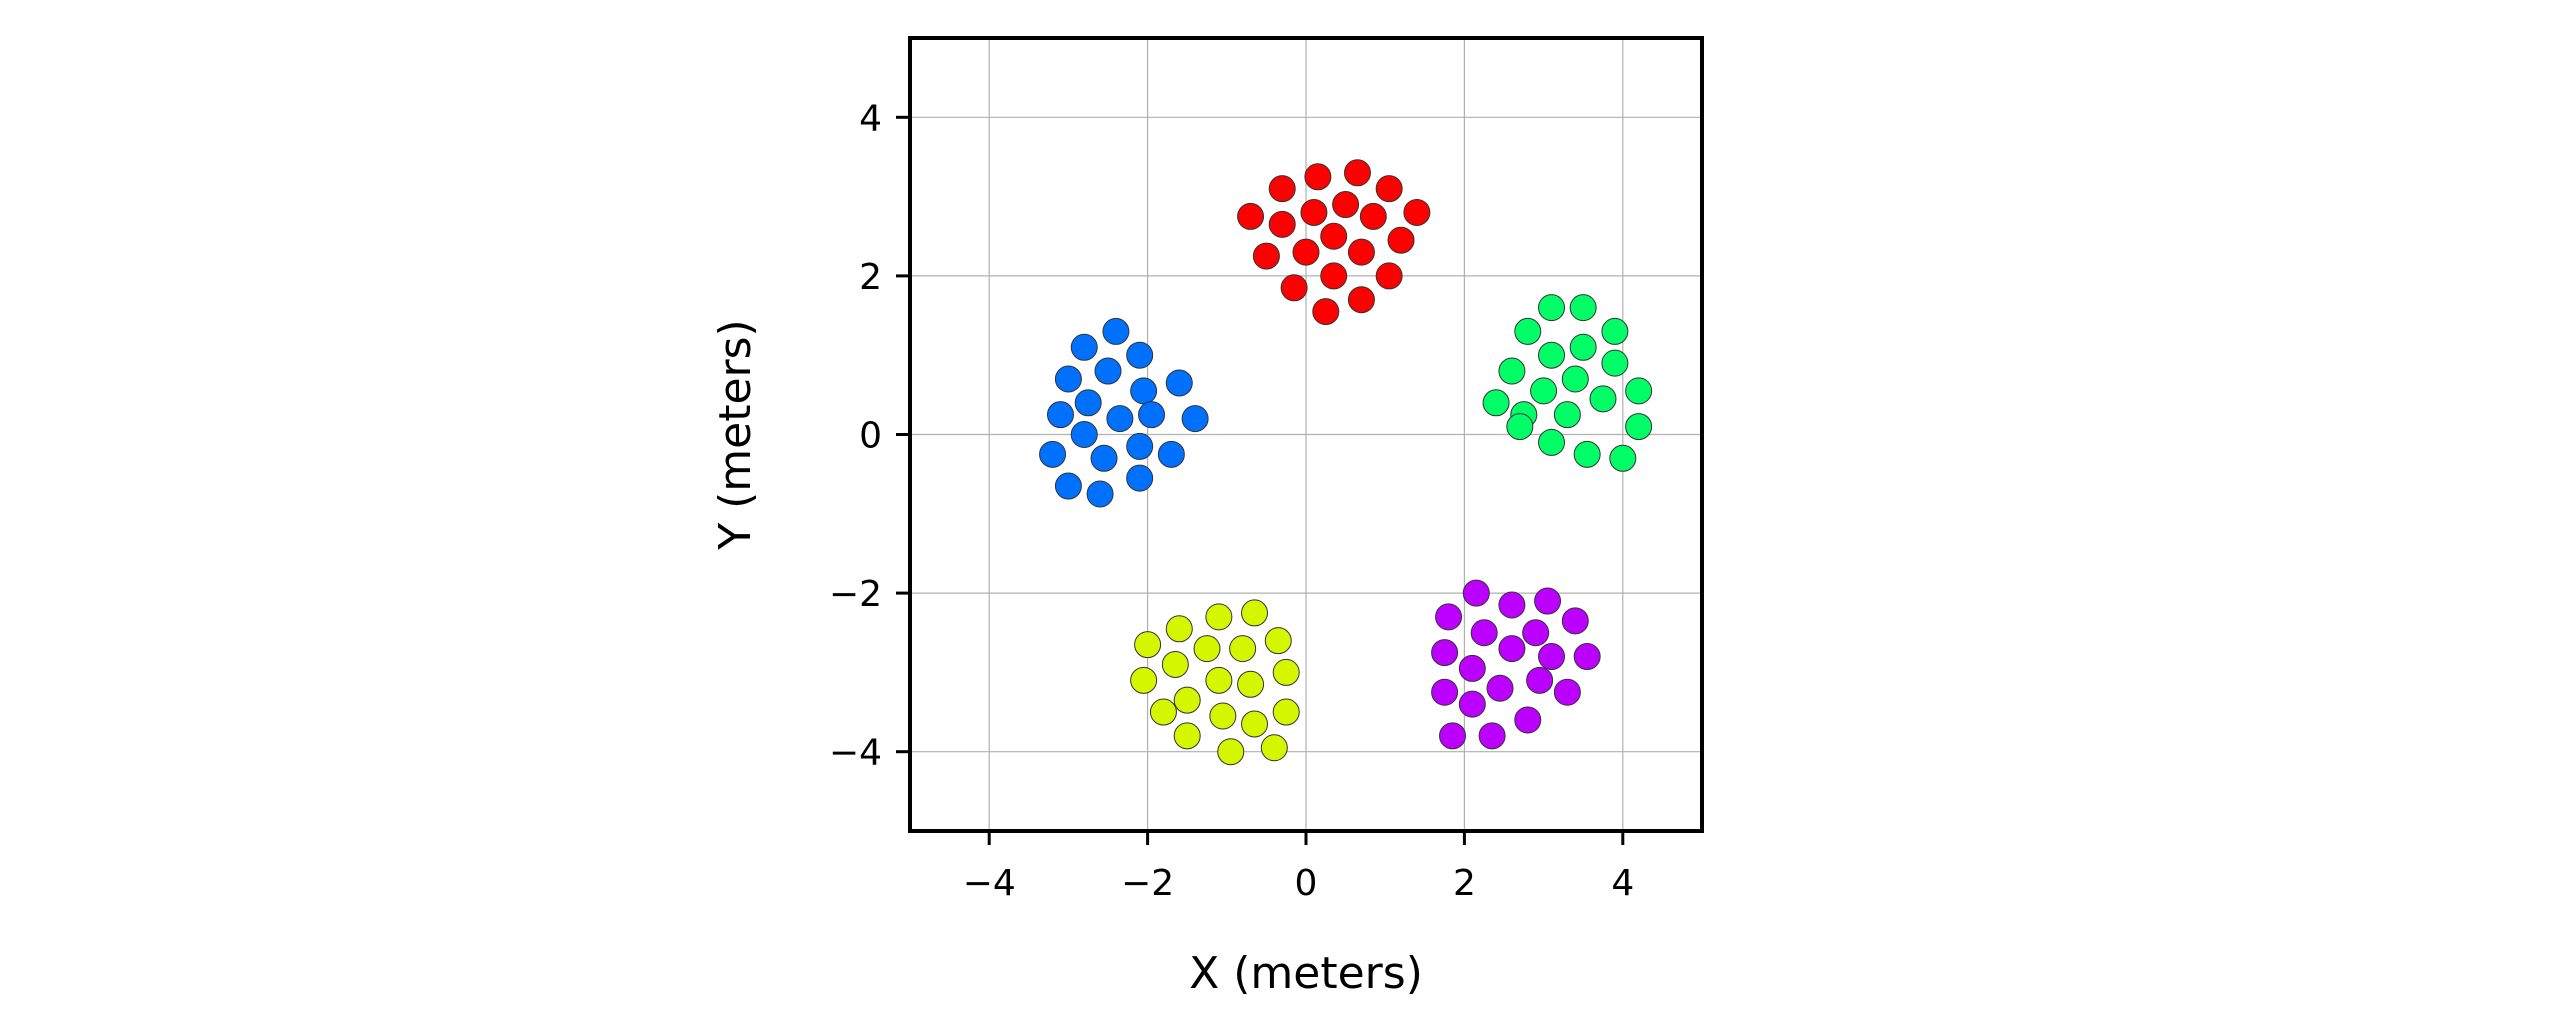 The height and width of the screenshot is (1020, 2560). I want to click on y-tick-label: 2, so click(870, 277).